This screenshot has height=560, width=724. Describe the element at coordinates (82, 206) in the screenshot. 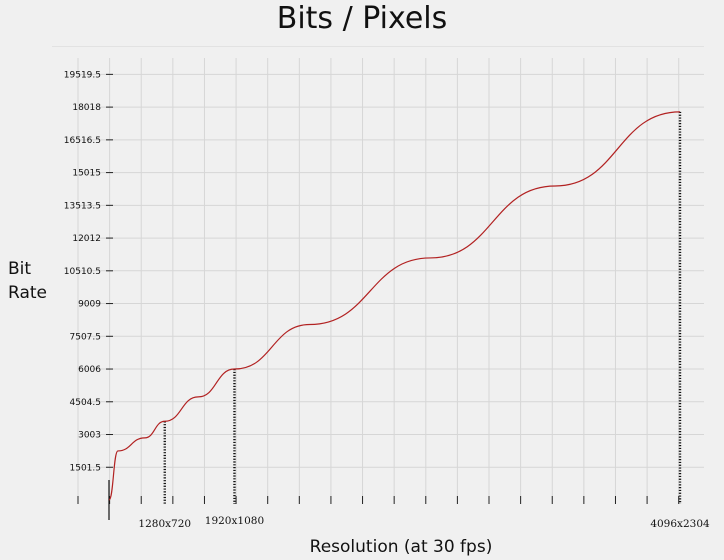

I see `y-tick-label: 13513.5` at that location.